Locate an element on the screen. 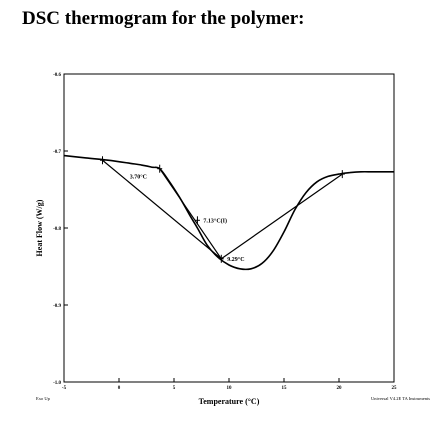 This screenshot has height=426, width=440. markers-group is located at coordinates (222, 209).